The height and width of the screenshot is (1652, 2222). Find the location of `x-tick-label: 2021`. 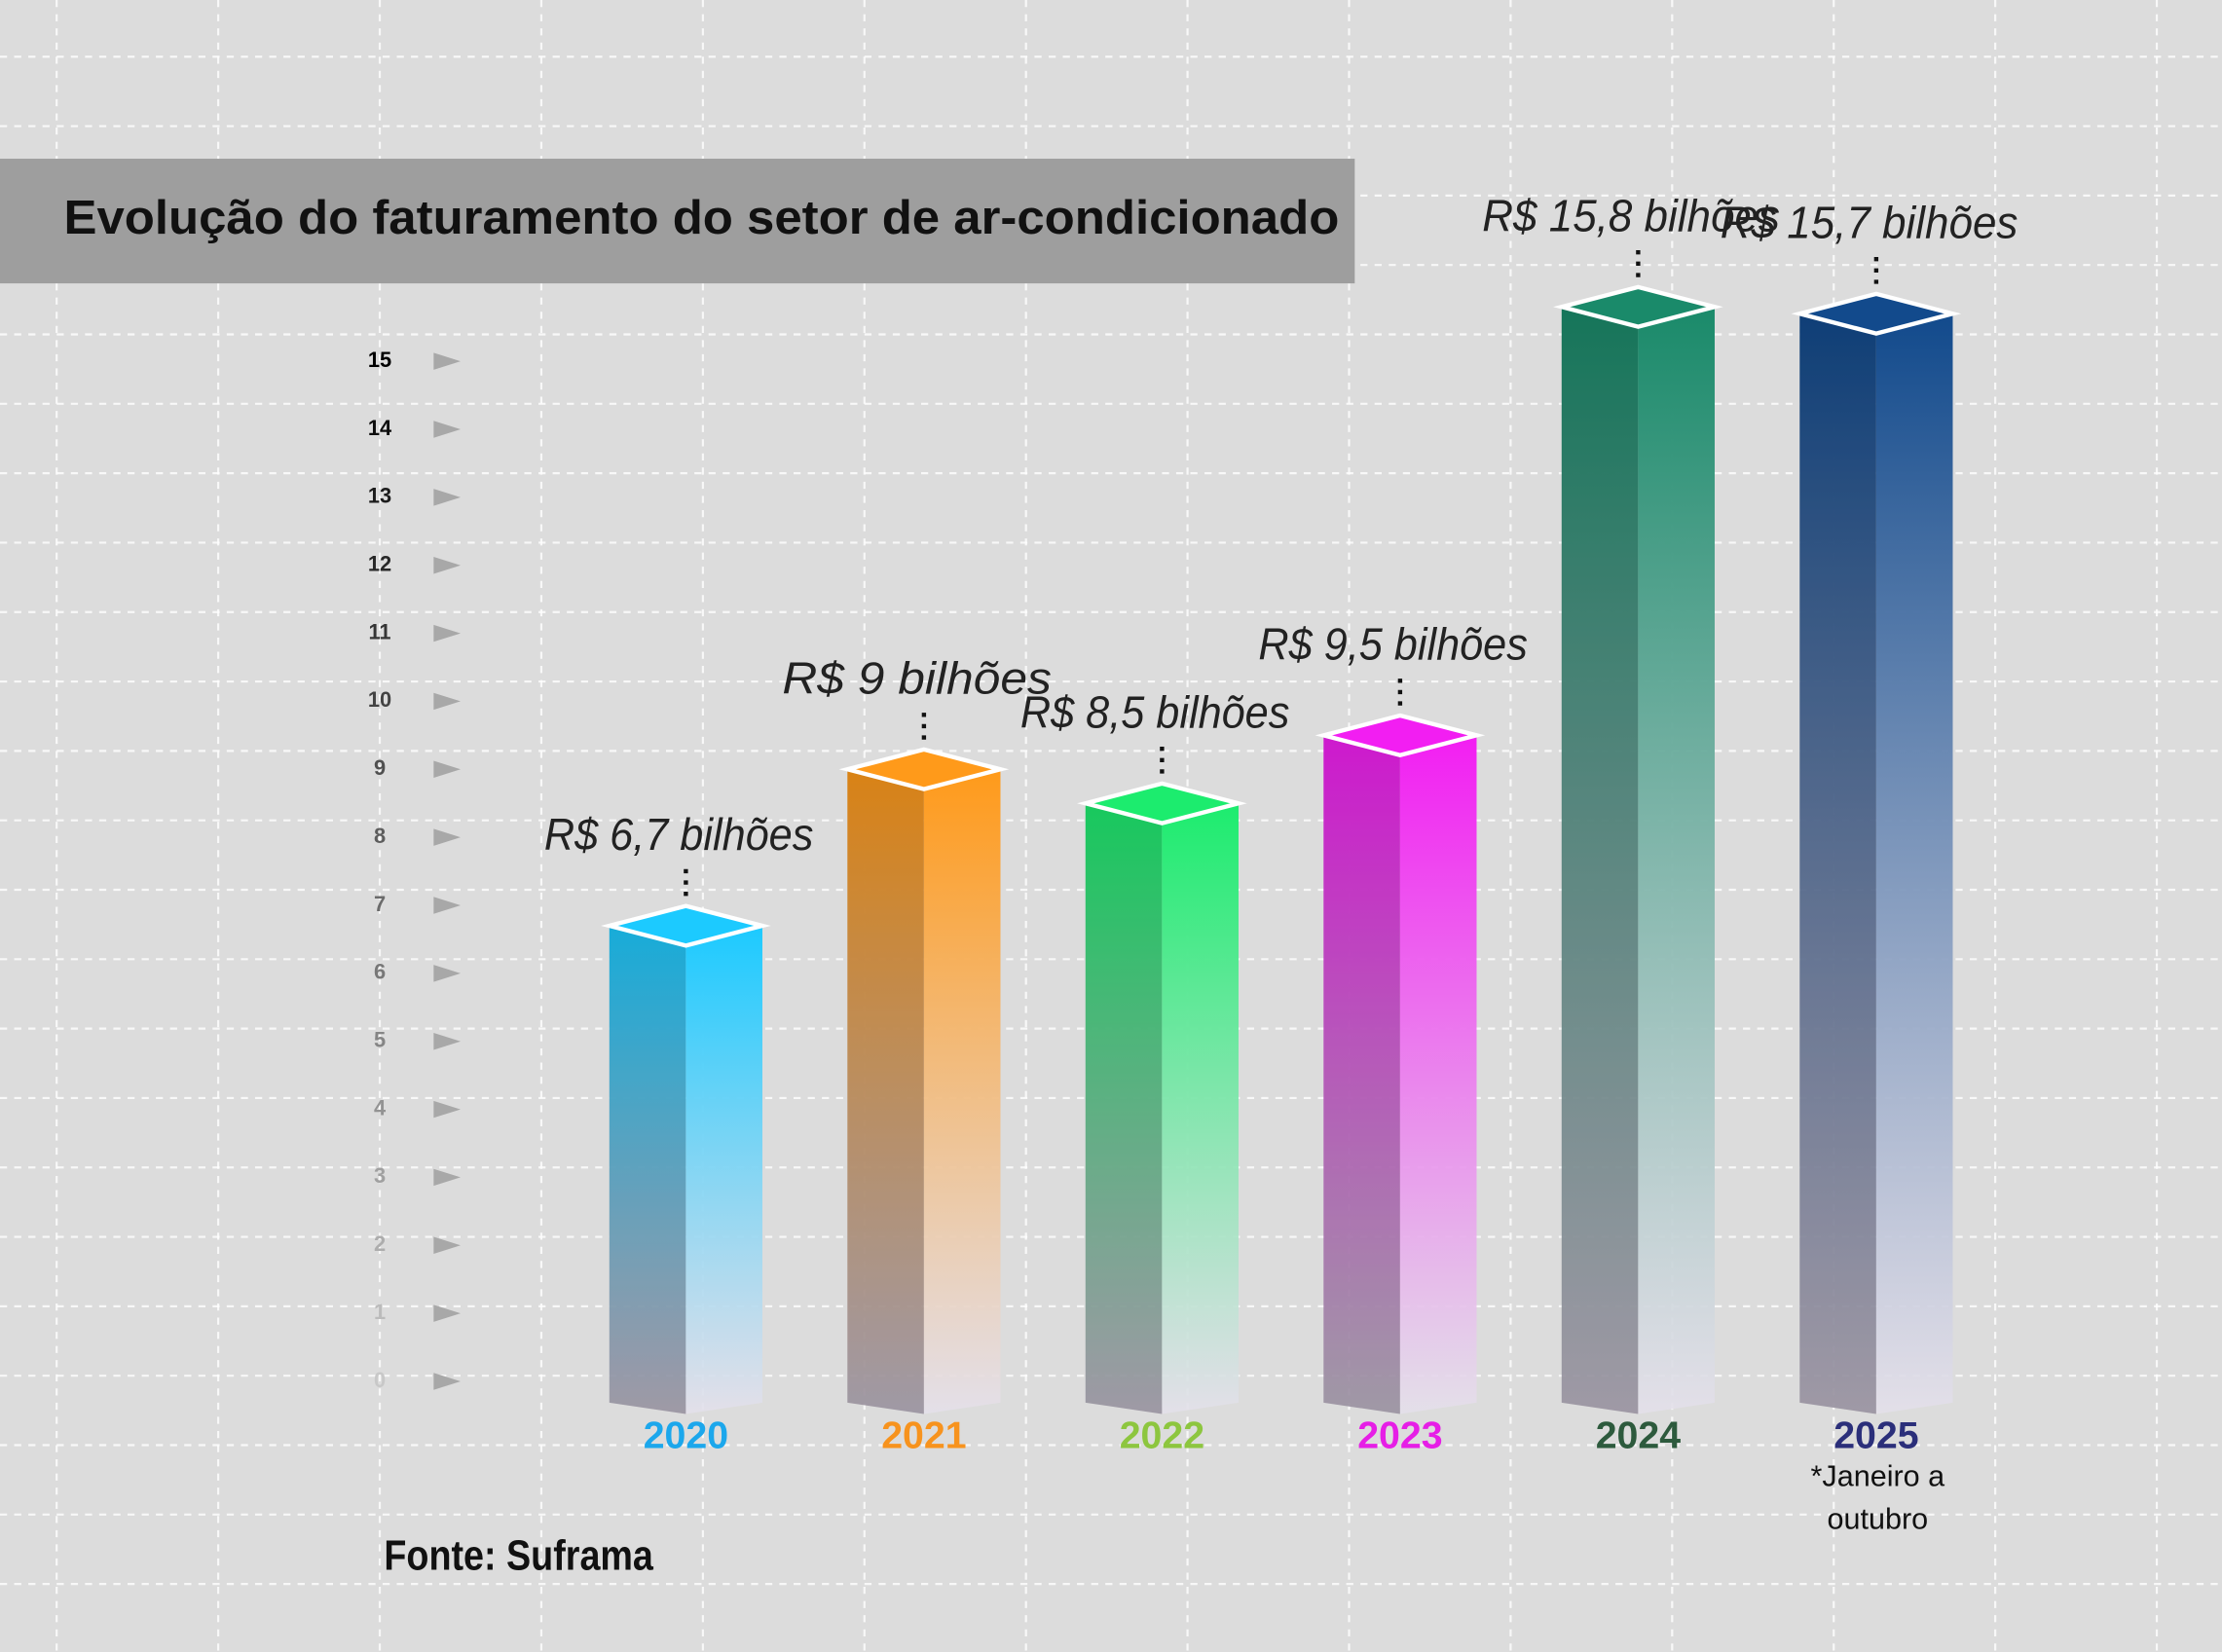

x-tick-label: 2021 is located at coordinates (923, 1435).